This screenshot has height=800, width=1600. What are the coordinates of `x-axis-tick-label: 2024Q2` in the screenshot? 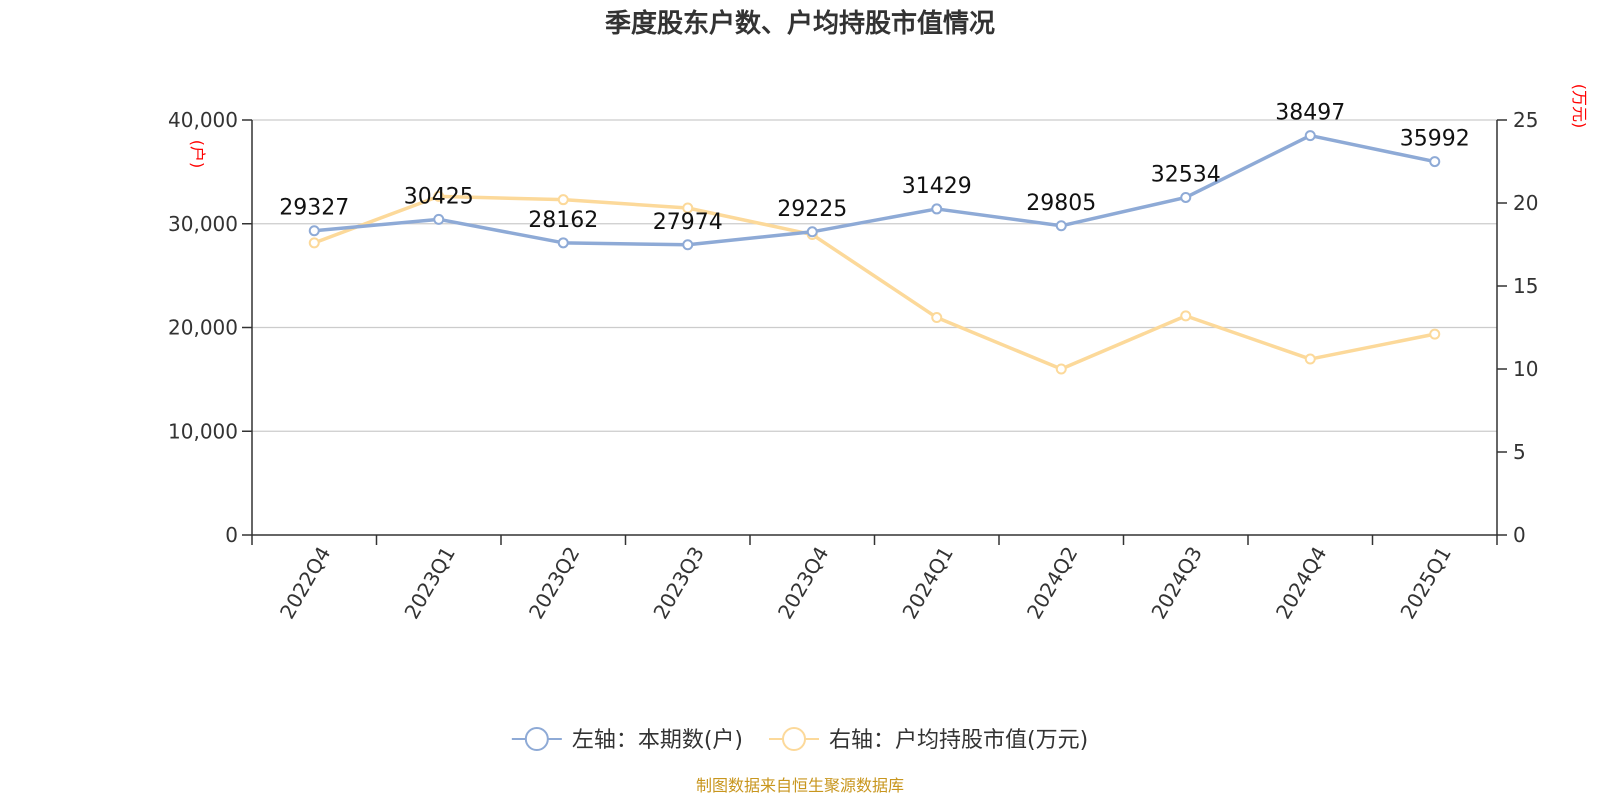 It's located at (1052, 582).